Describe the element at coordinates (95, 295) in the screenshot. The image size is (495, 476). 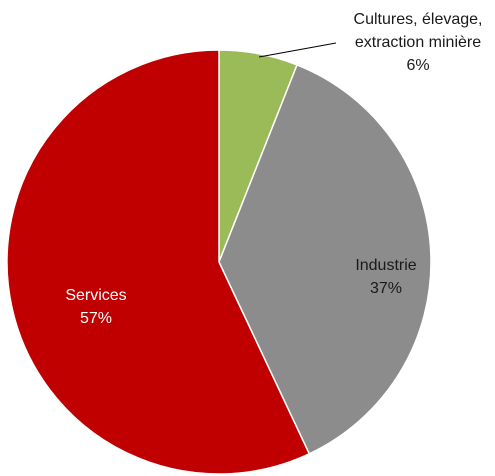
I see `slice-name-label-2: Services` at that location.